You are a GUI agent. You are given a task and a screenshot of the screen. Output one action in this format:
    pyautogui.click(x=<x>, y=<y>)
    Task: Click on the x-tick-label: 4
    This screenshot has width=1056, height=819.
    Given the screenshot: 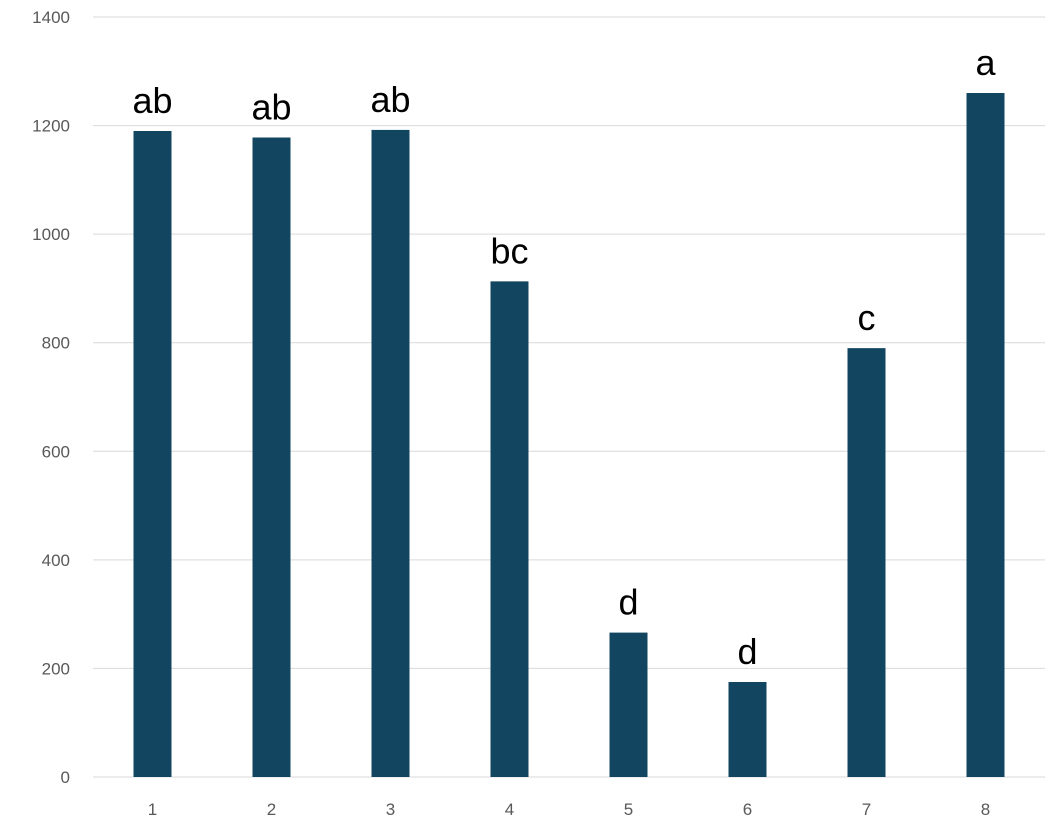 What is the action you would take?
    pyautogui.click(x=509, y=809)
    